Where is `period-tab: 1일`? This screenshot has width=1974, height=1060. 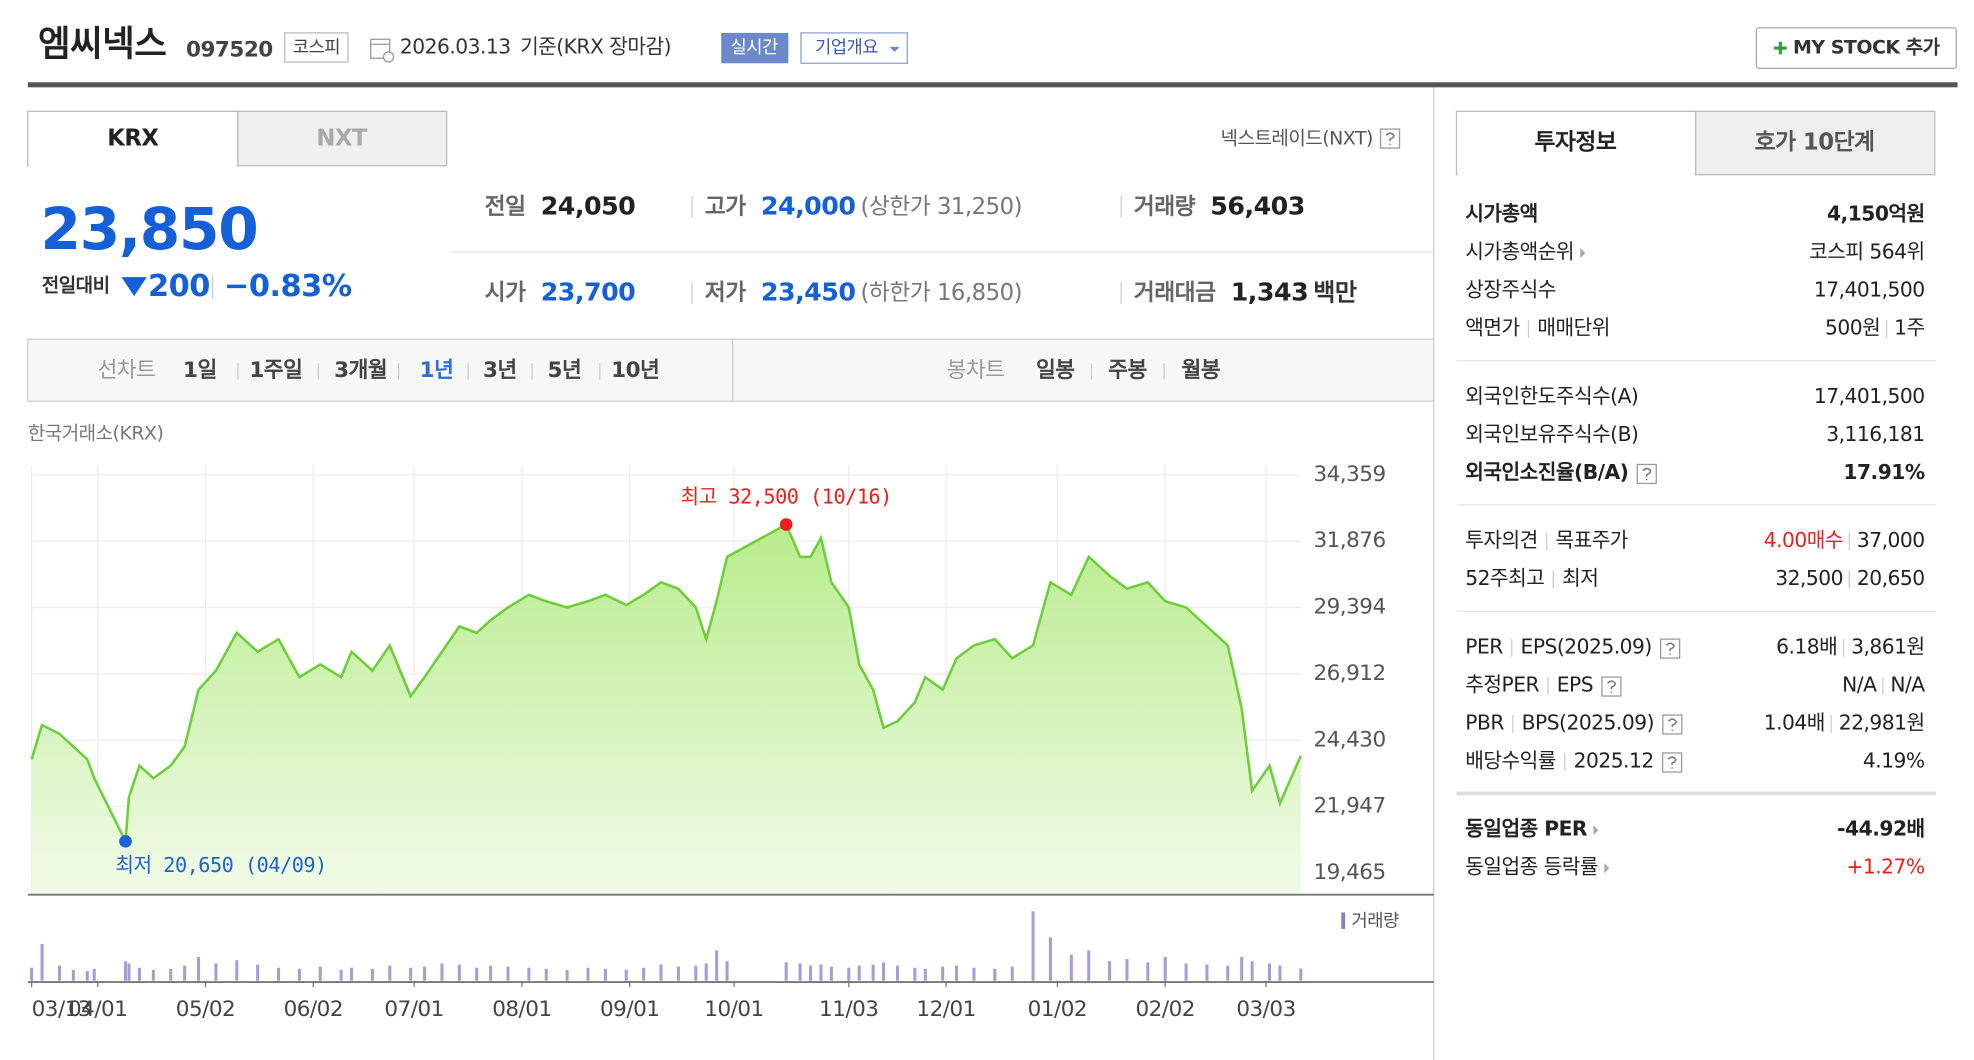 period-tab: 1일 is located at coordinates (200, 370).